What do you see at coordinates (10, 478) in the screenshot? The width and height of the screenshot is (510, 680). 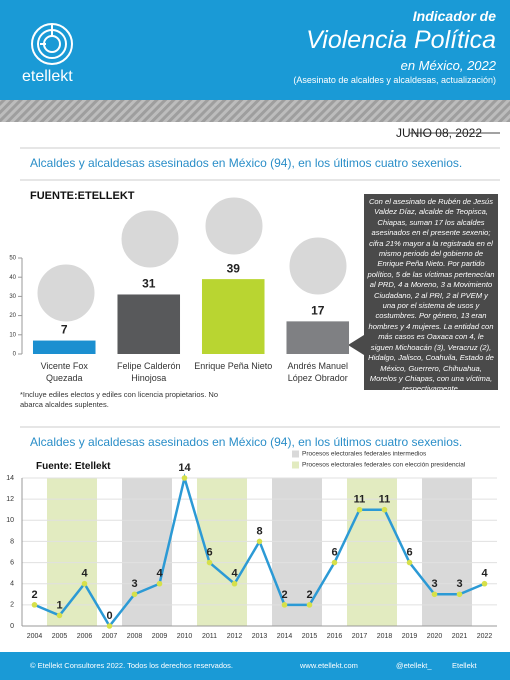 I see `y-tick-label: 14` at bounding box center [10, 478].